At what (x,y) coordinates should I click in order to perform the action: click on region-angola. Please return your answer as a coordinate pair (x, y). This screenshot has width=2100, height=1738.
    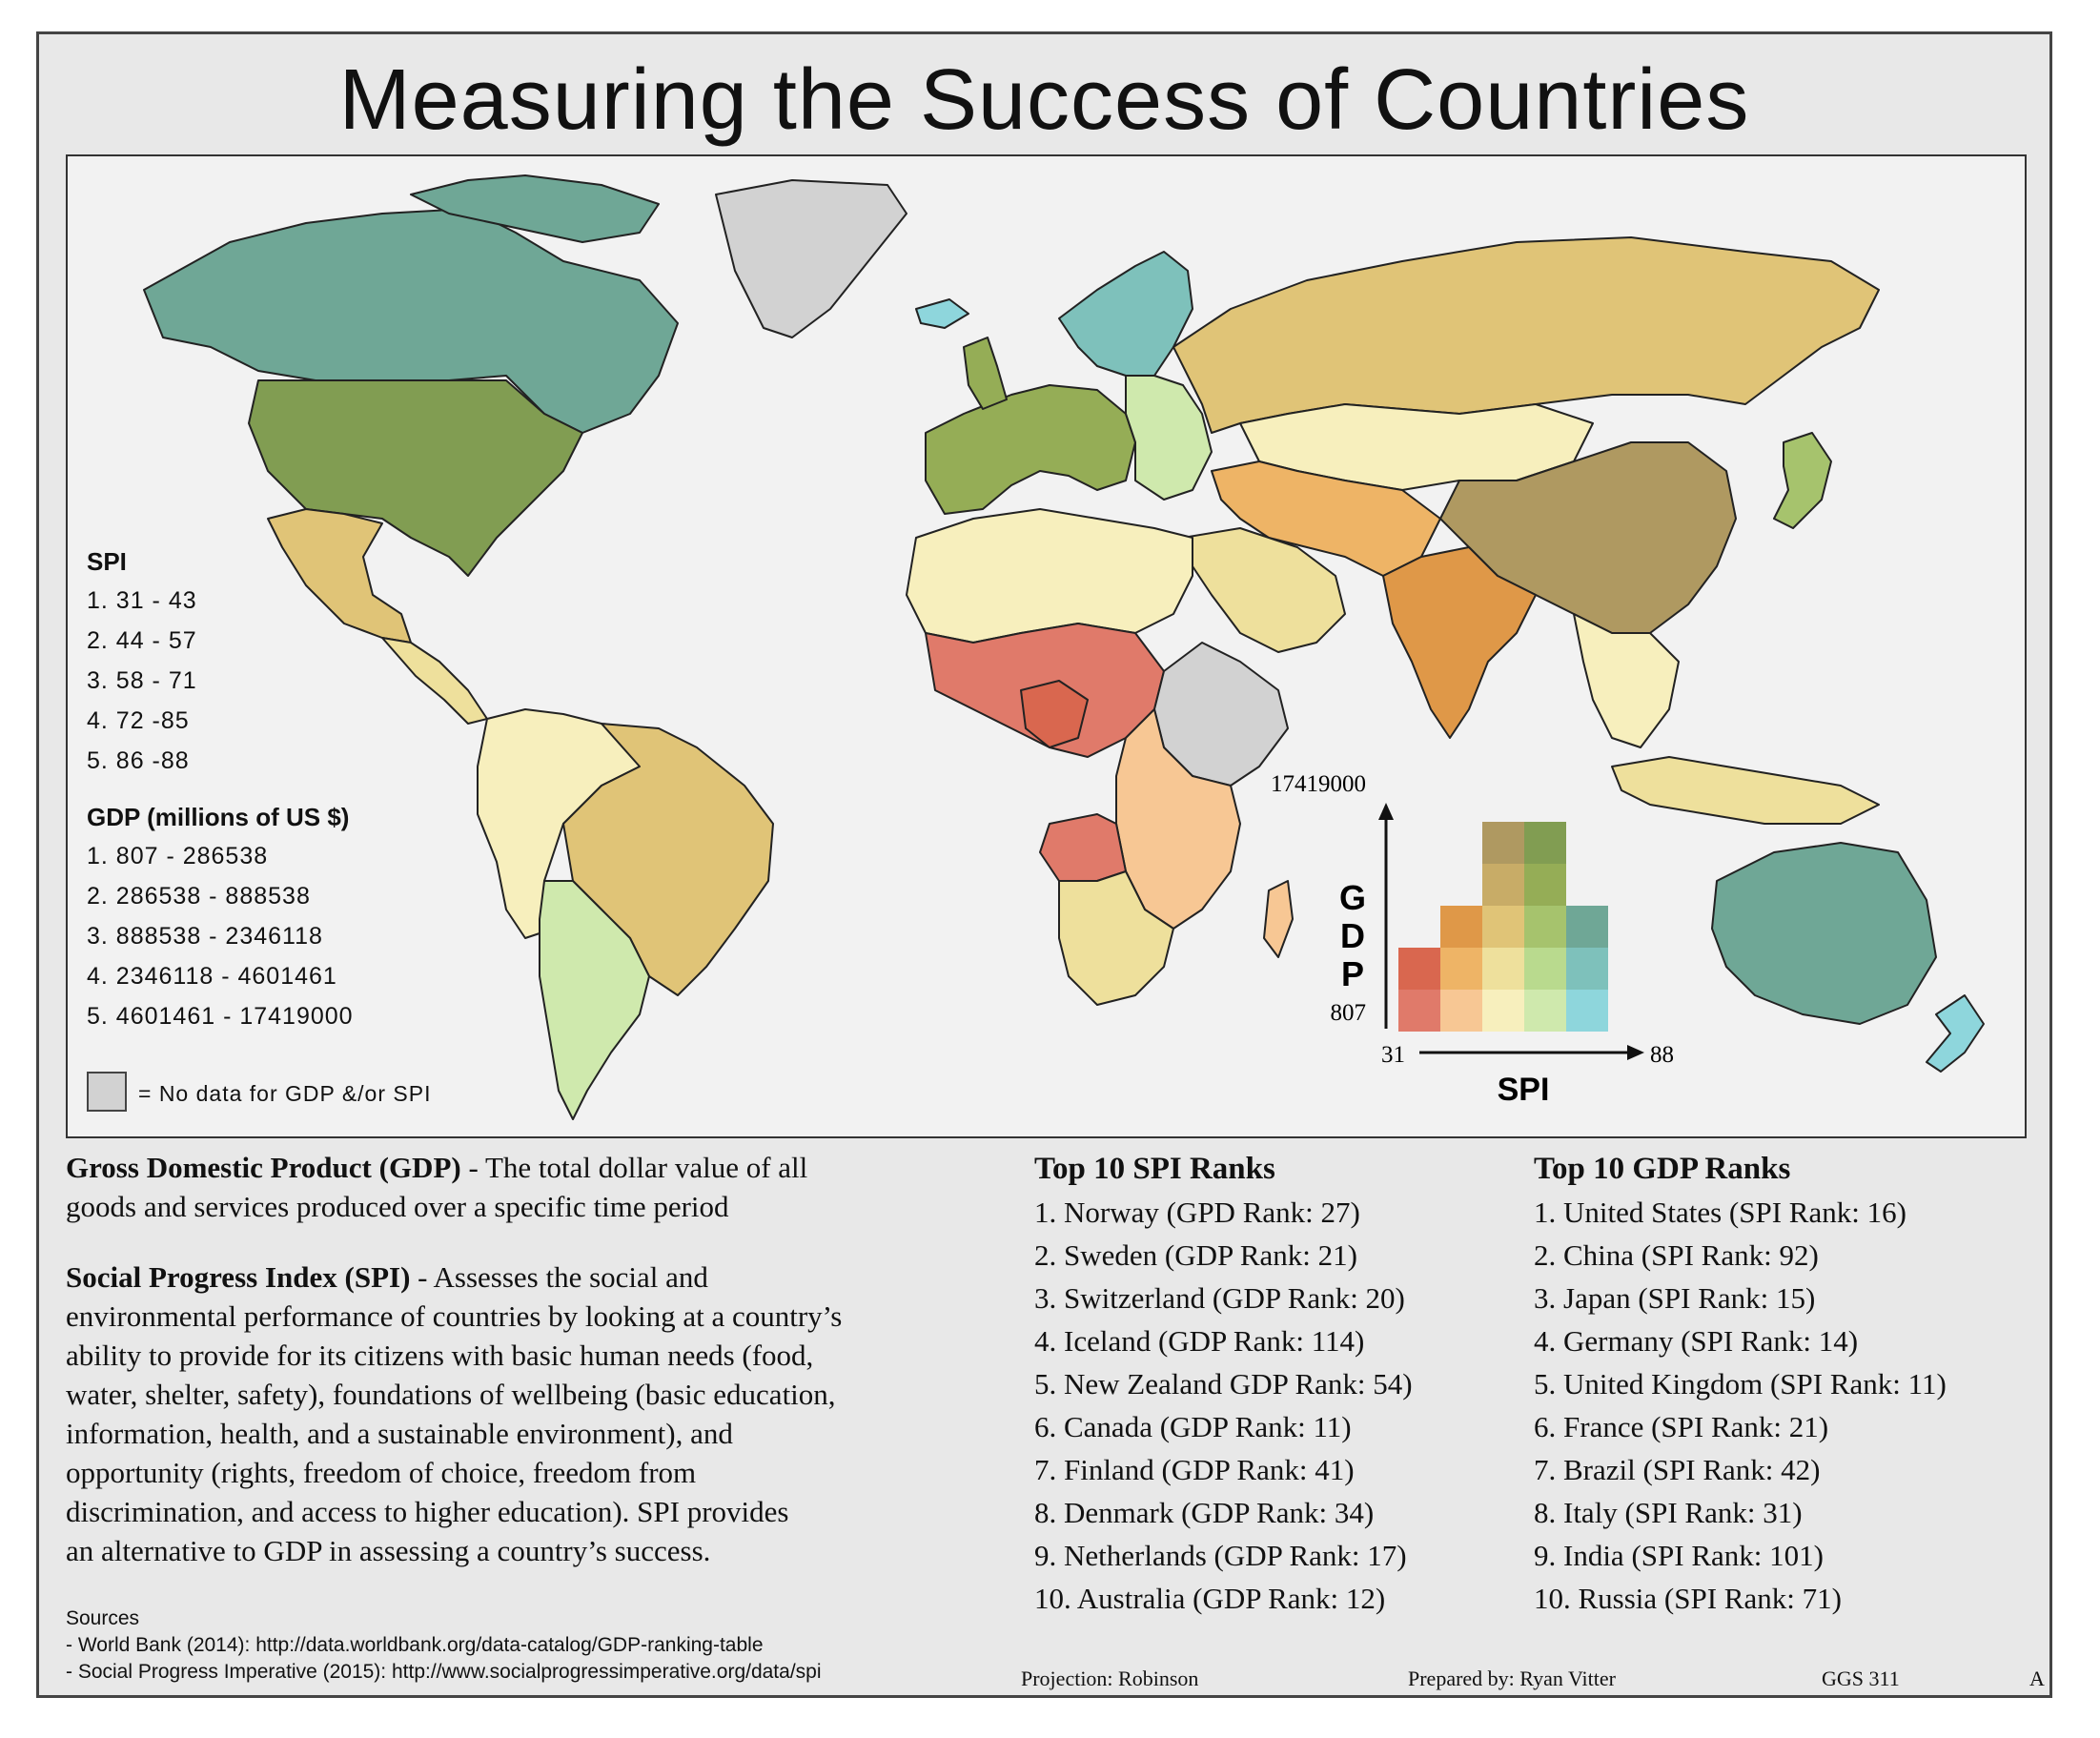
    Looking at the image, I should click on (1083, 847).